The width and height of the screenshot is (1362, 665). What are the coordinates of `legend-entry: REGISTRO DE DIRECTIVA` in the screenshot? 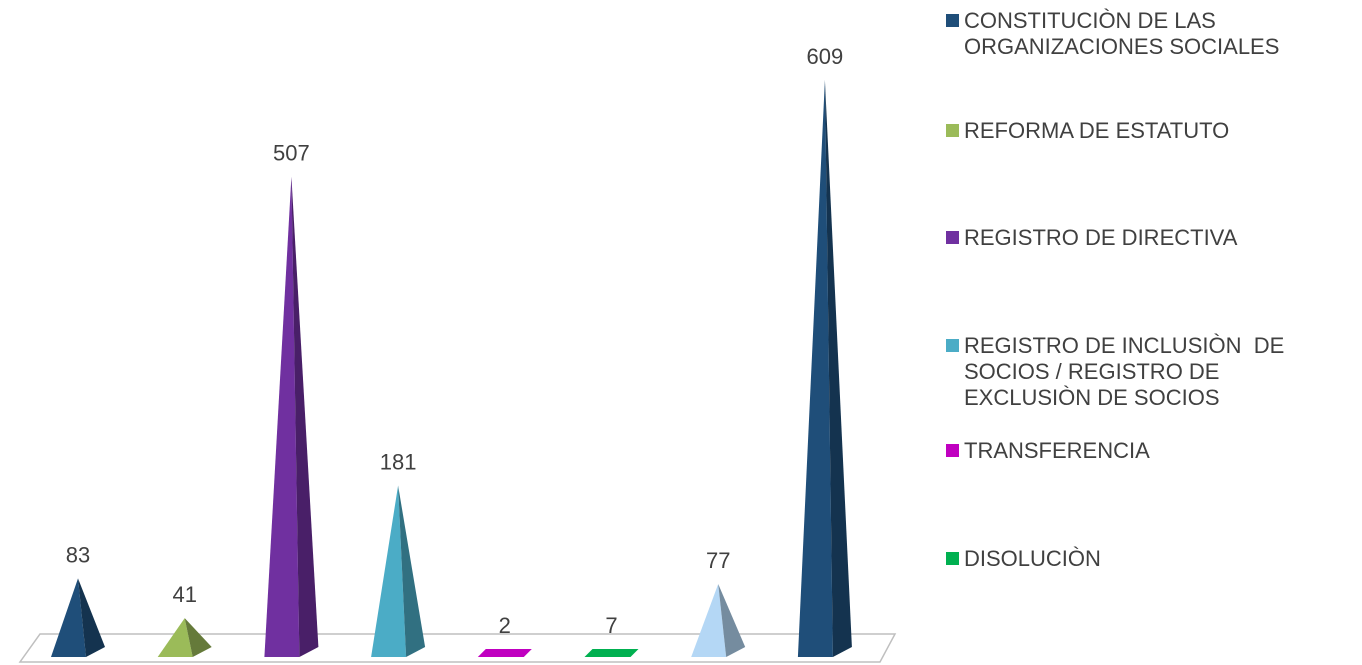 It's located at (1146, 238).